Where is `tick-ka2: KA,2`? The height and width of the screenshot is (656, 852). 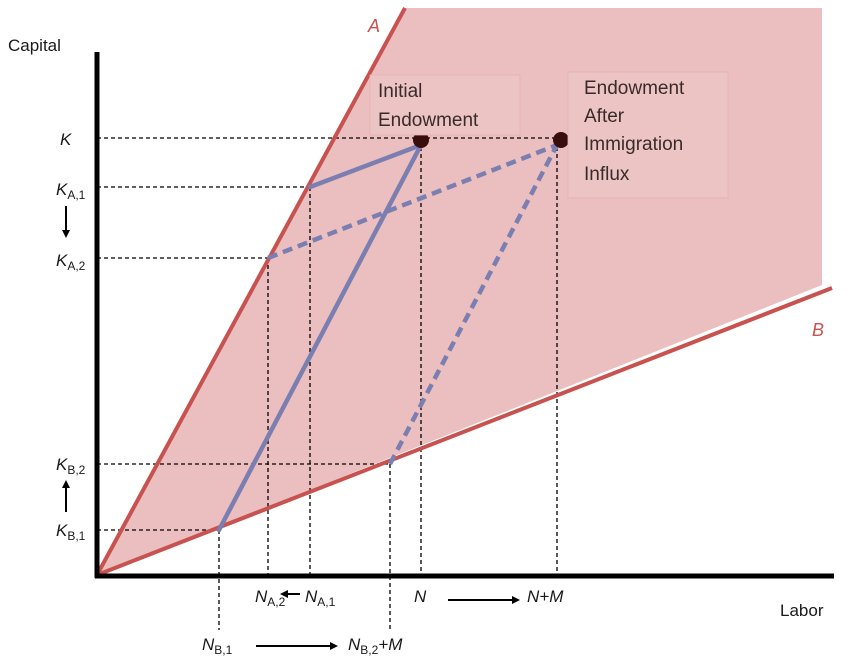
tick-ka2: KA,2 is located at coordinates (71, 262).